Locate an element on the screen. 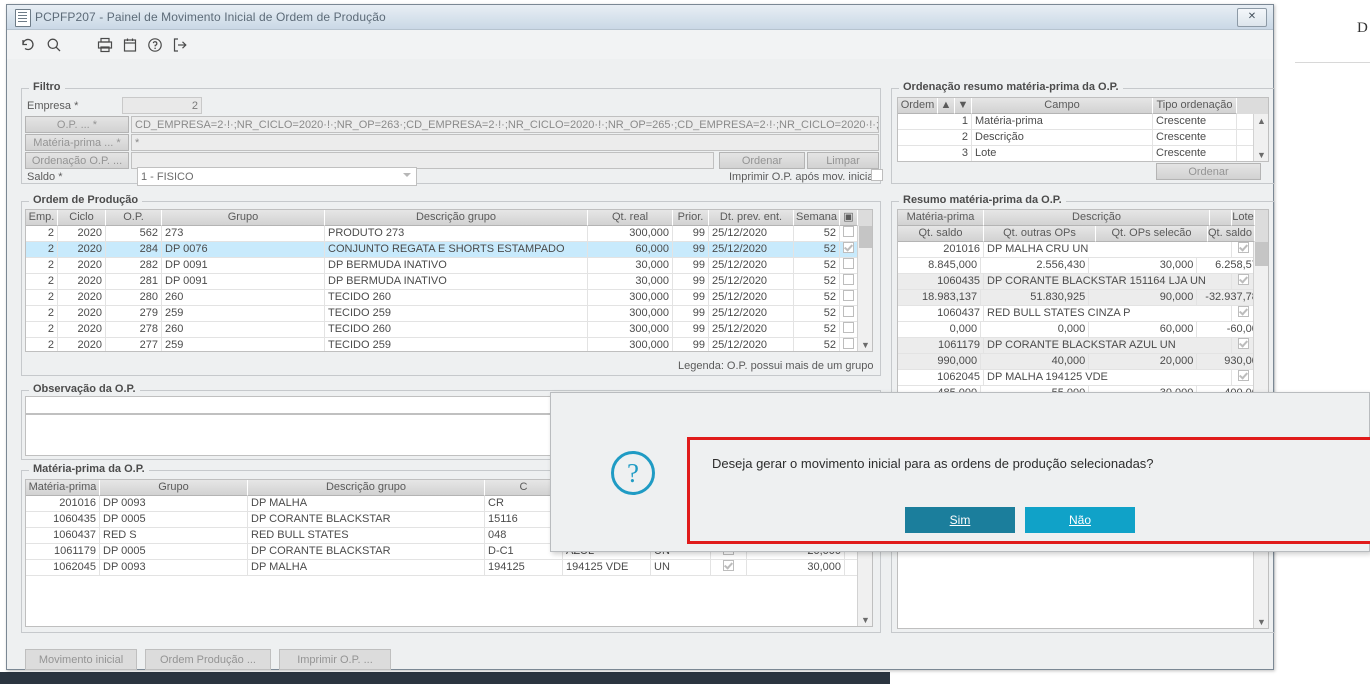 This screenshot has height=684, width=1370. scroll-up-icon: ▲ is located at coordinates (1261, 121).